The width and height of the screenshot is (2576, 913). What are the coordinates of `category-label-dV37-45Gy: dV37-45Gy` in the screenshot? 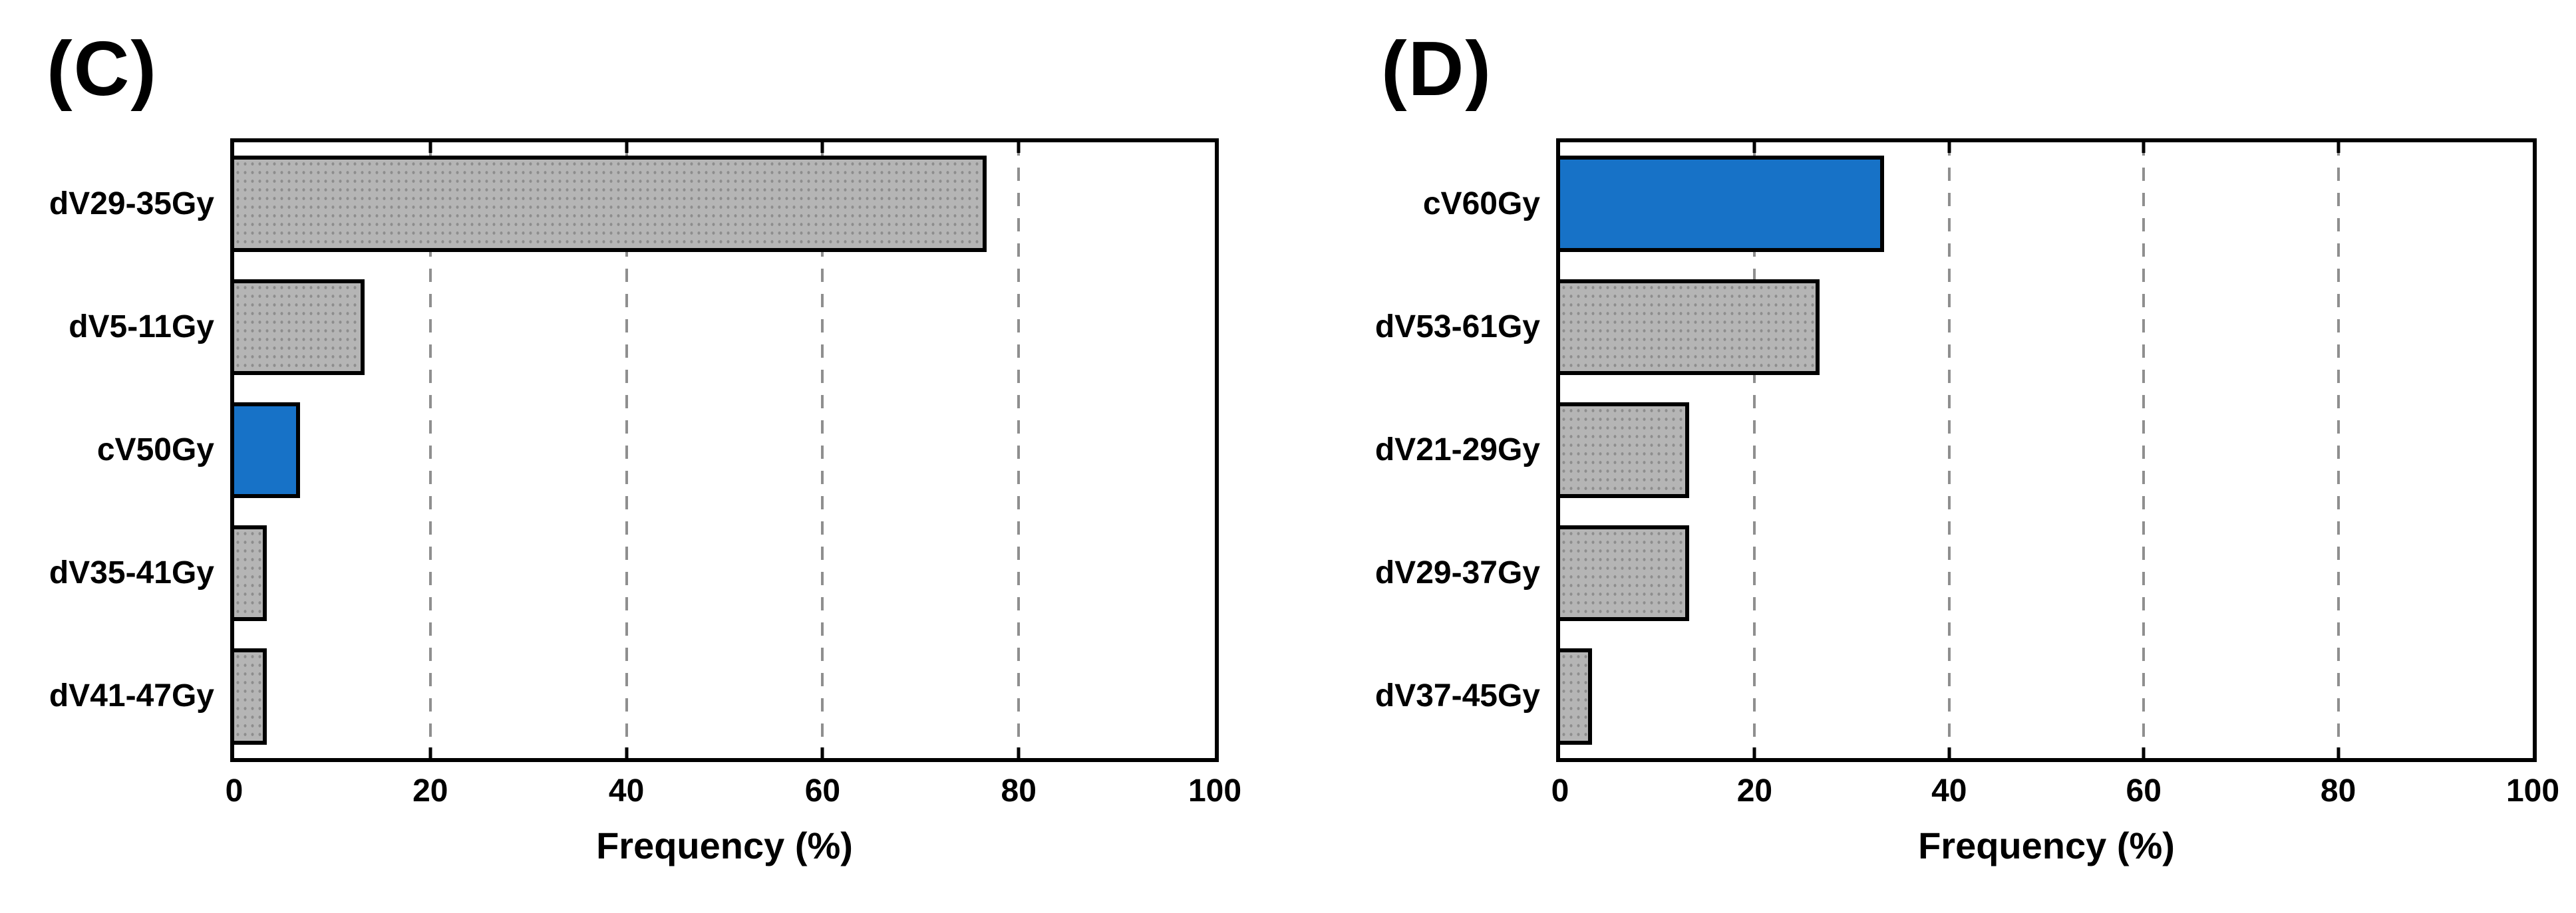 It's located at (1457, 696).